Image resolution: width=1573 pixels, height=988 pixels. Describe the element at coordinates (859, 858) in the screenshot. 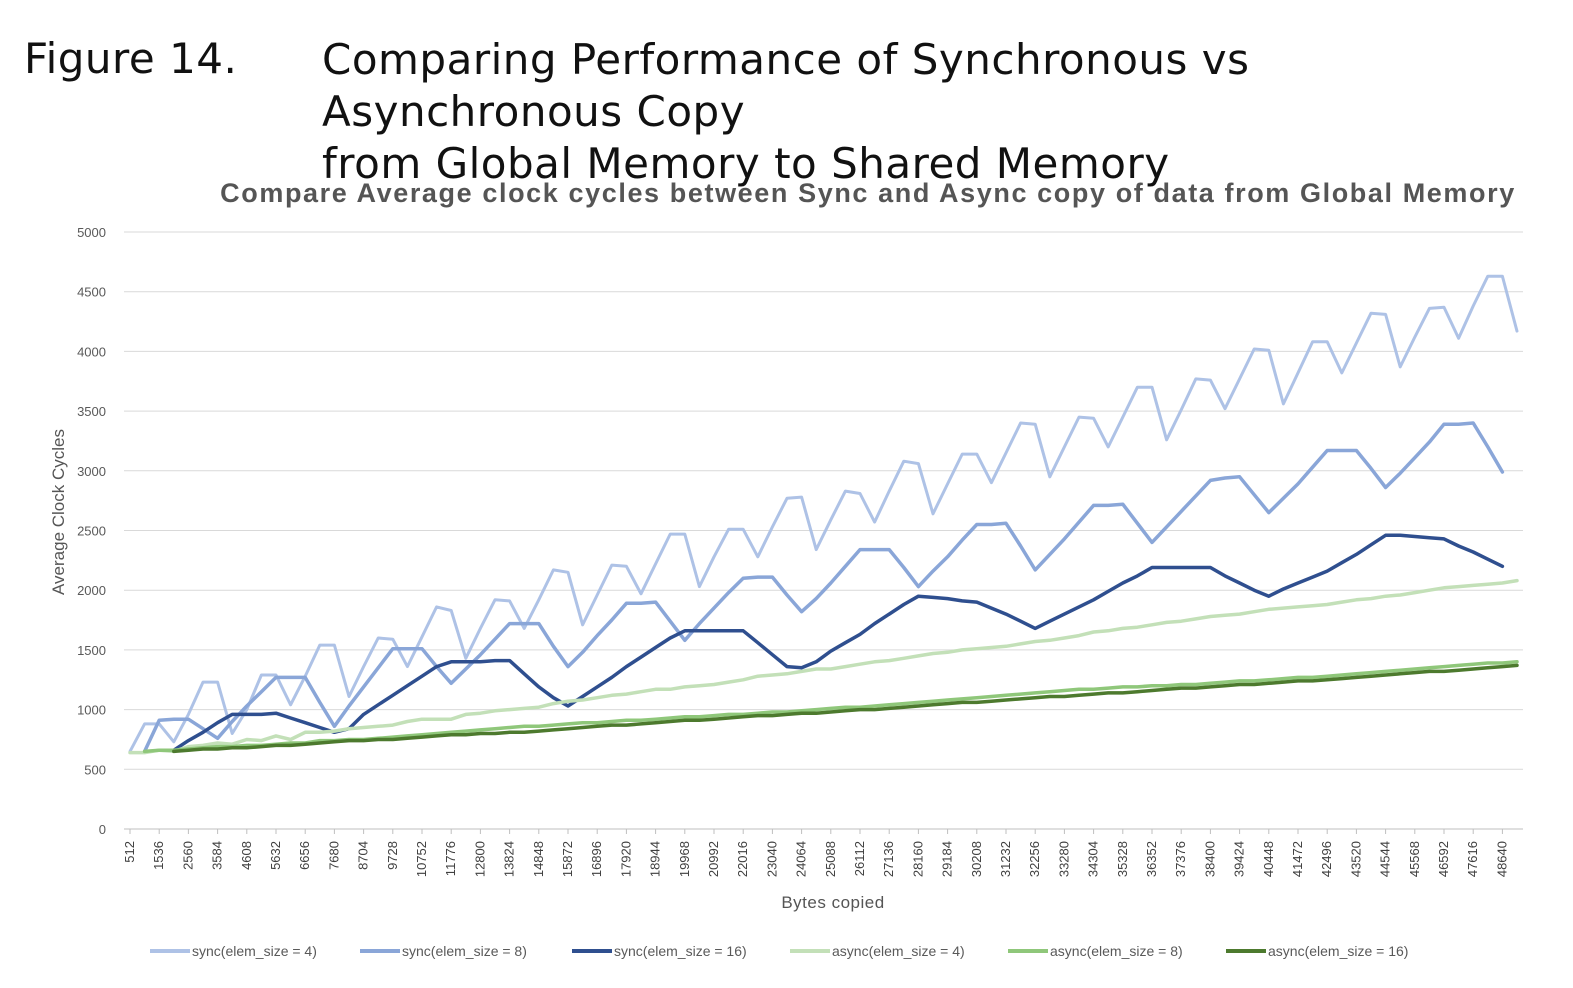

I see `x-tick-label: 26112` at that location.